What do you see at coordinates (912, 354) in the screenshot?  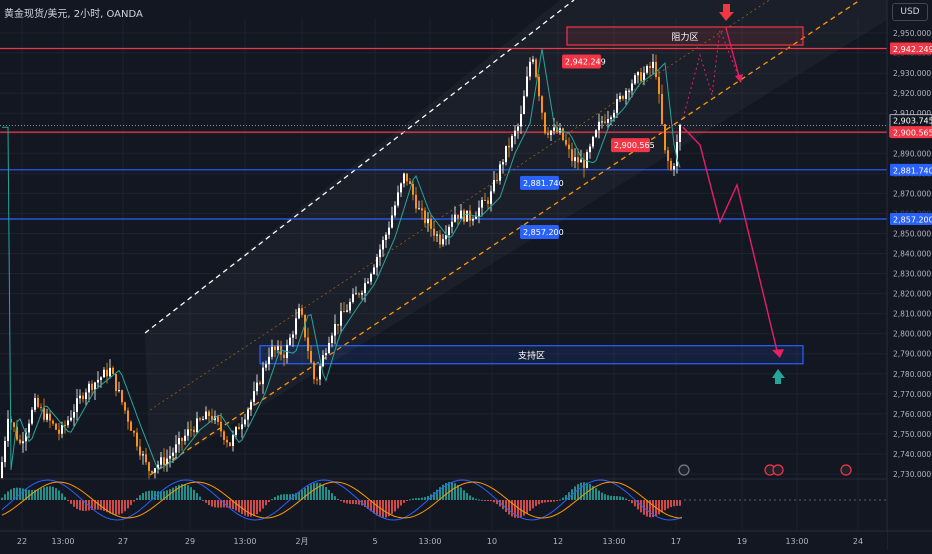 I see `y-tick-label: 2,790.000` at bounding box center [912, 354].